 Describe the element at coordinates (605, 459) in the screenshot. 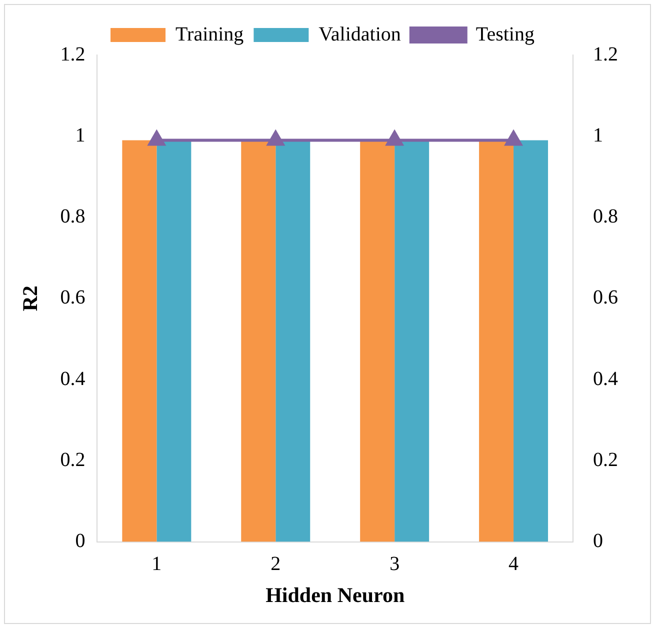

I see `y2-tick-label: 0.2` at that location.